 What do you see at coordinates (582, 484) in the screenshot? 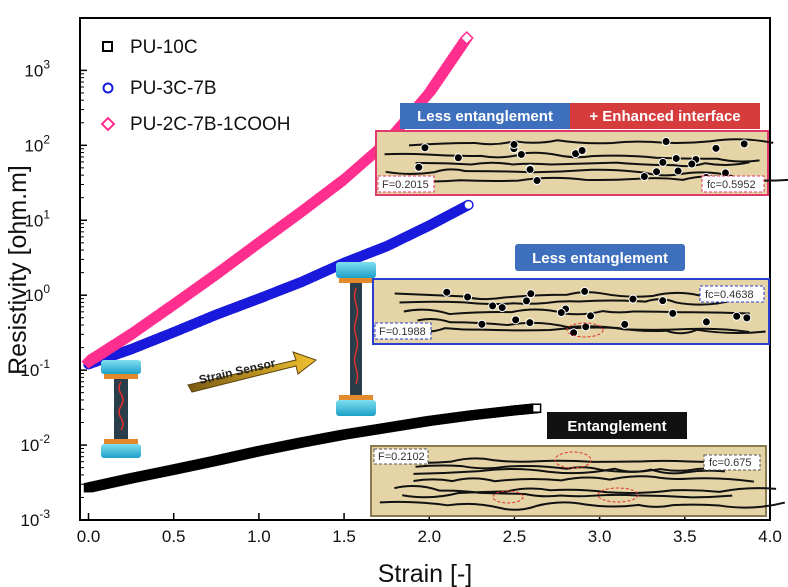
I see `panel-bot-fibers` at bounding box center [582, 484].